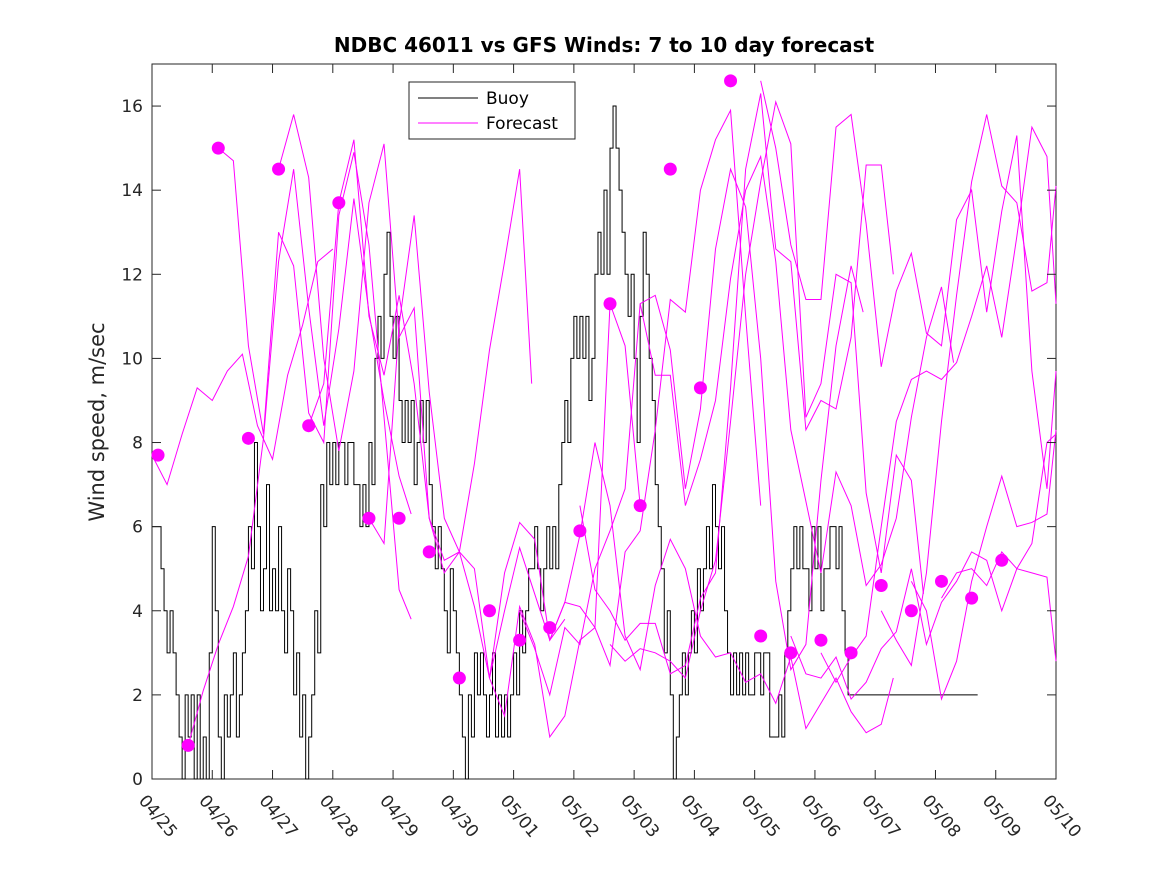 Image resolution: width=1167 pixels, height=875 pixels. I want to click on y-tick-label: 2, so click(137, 696).